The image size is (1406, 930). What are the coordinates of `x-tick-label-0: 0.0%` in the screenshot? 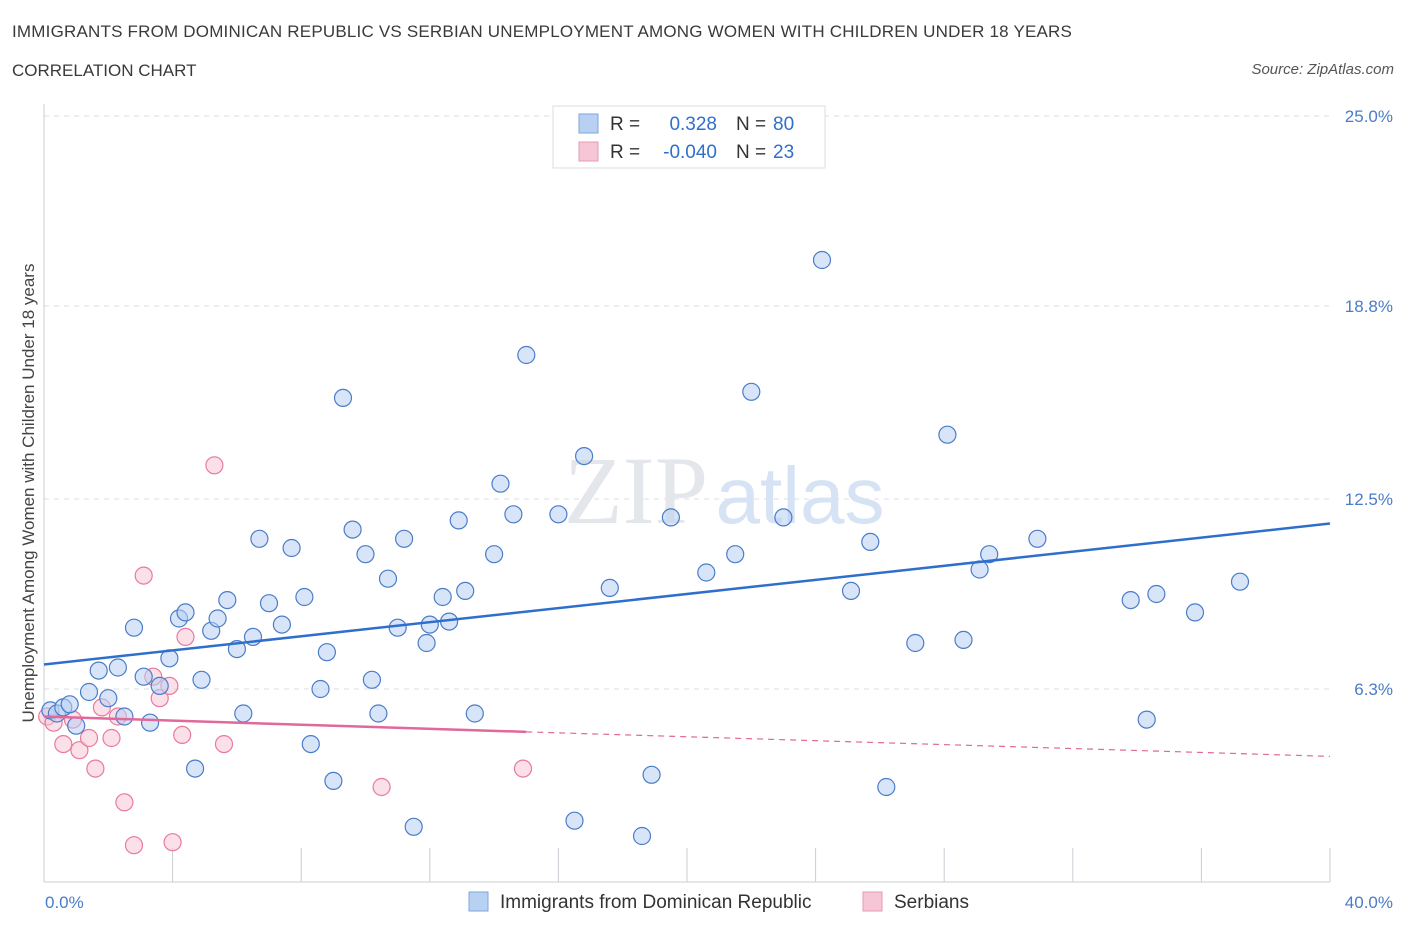 It's located at (64, 902).